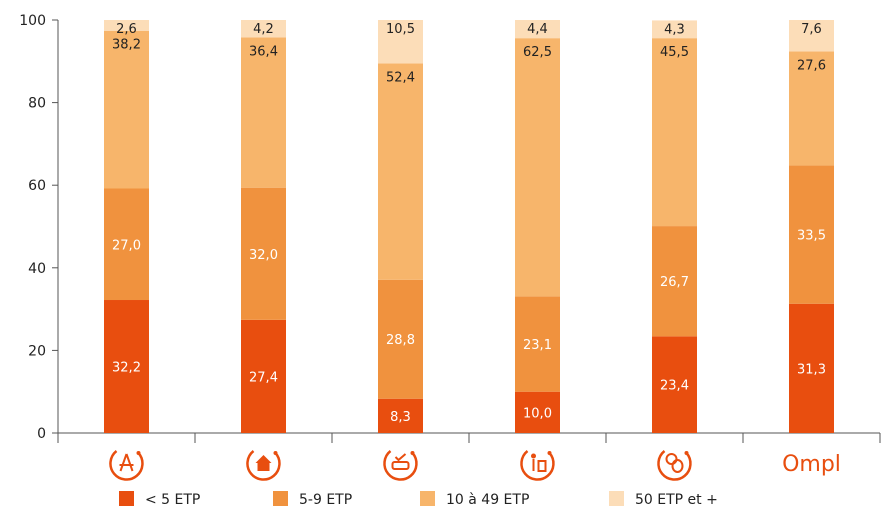 This screenshot has height=515, width=882. I want to click on ompl-logo-text: Ompl, so click(811, 464).